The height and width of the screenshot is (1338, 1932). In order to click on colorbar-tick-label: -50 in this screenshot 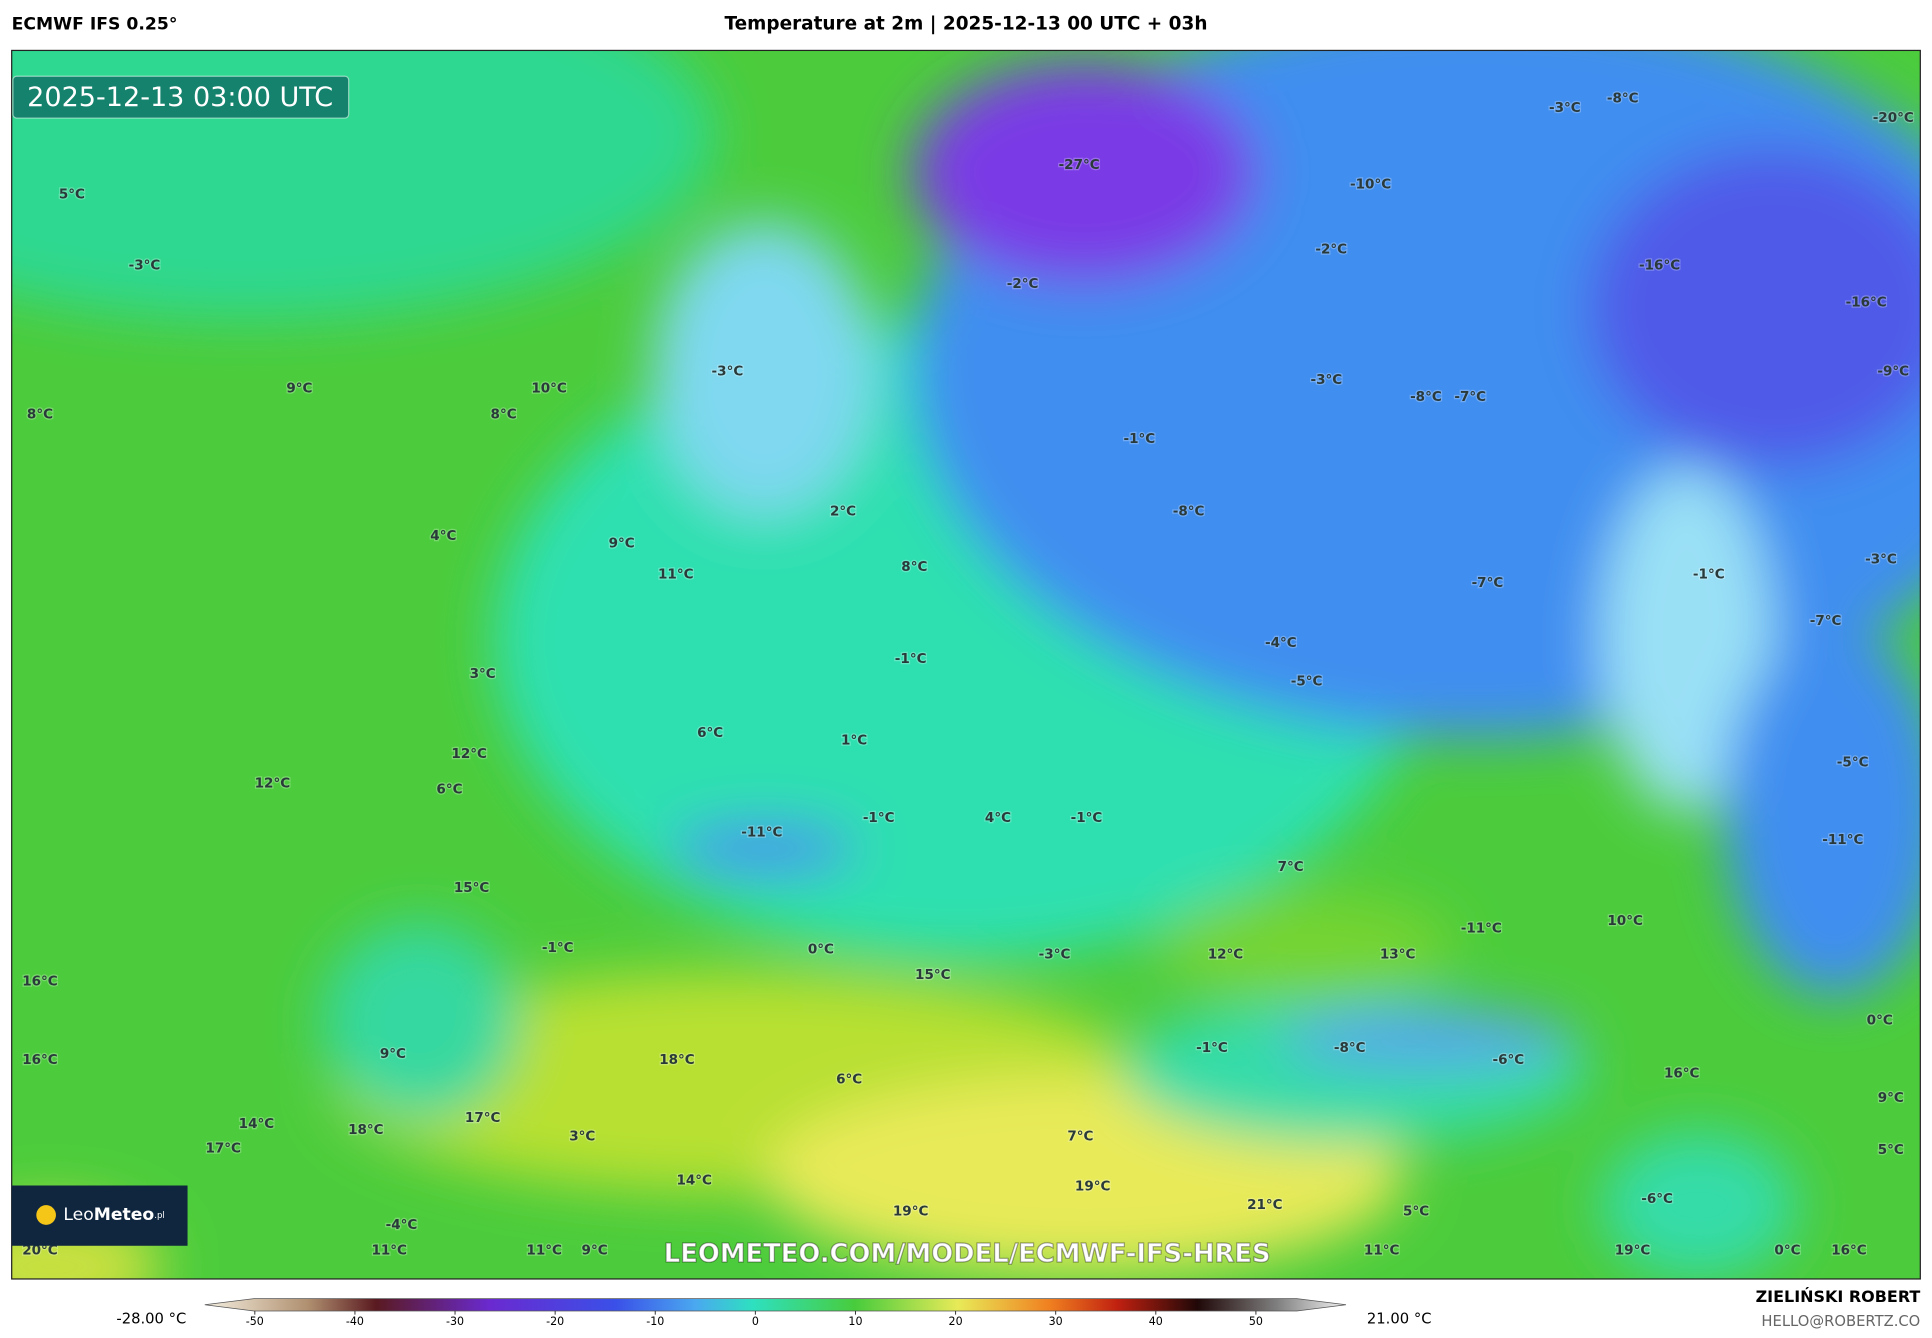, I will do `click(255, 1321)`.